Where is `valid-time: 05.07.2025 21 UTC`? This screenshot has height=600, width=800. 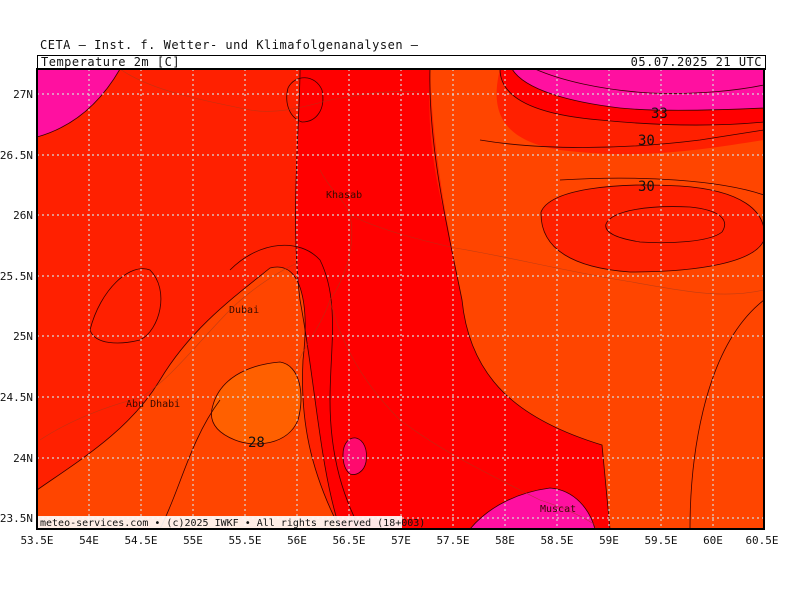
valid-time: 05.07.2025 21 UTC is located at coordinates (696, 62).